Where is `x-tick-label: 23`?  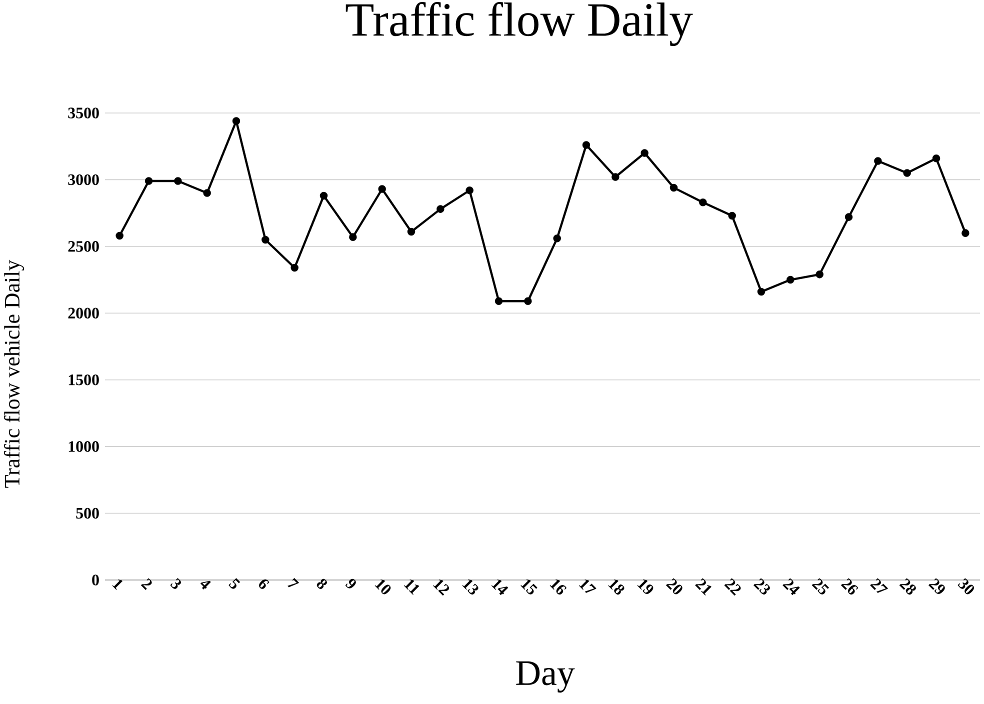
x-tick-label: 23 is located at coordinates (761, 586).